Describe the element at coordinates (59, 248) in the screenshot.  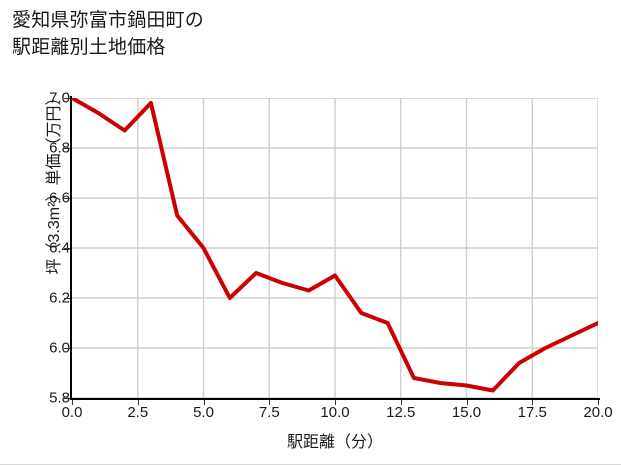
I see `y-tick-label: 6.4` at that location.